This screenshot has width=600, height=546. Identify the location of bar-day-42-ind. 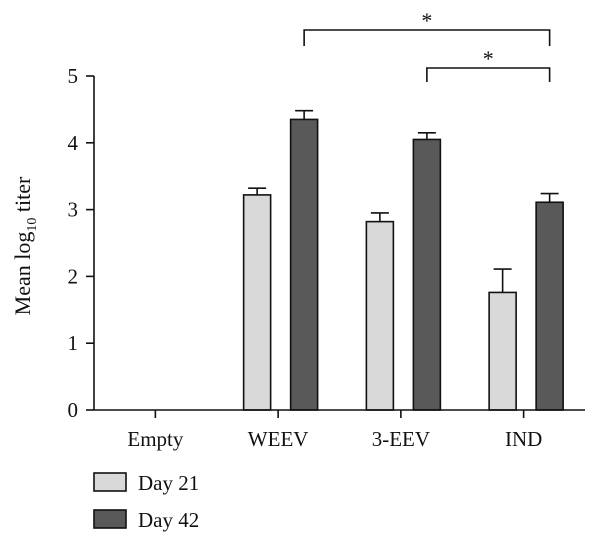
(549, 306).